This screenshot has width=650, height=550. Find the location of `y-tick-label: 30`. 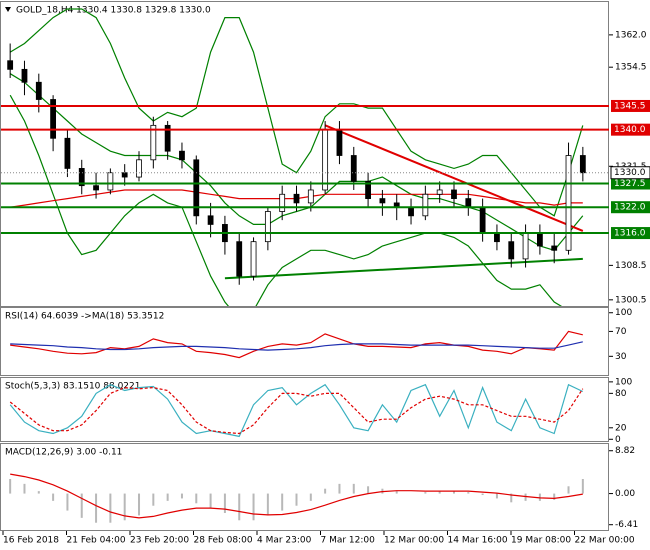

y-tick-label: 30 is located at coordinates (621, 357).